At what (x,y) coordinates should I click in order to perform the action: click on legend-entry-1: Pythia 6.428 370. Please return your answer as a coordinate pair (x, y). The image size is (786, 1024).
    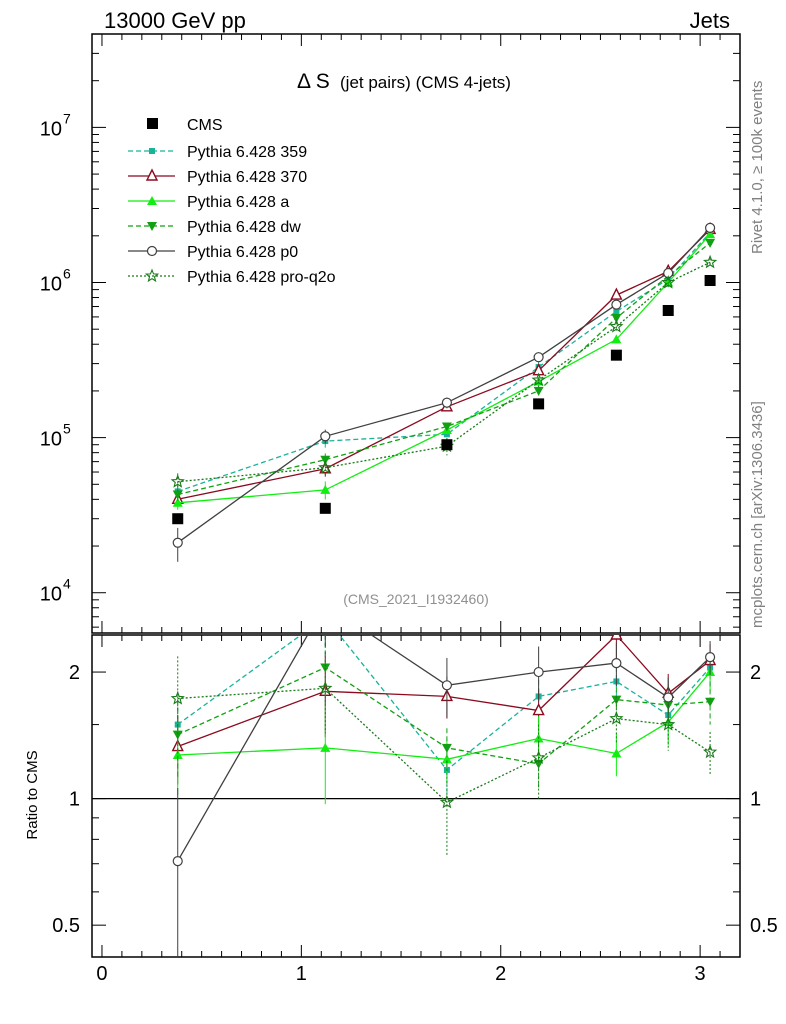
    Looking at the image, I should click on (217, 177).